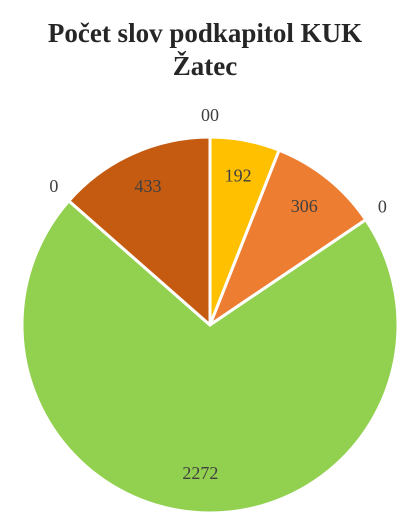  What do you see at coordinates (304, 206) in the screenshot?
I see `data-label: 306` at bounding box center [304, 206].